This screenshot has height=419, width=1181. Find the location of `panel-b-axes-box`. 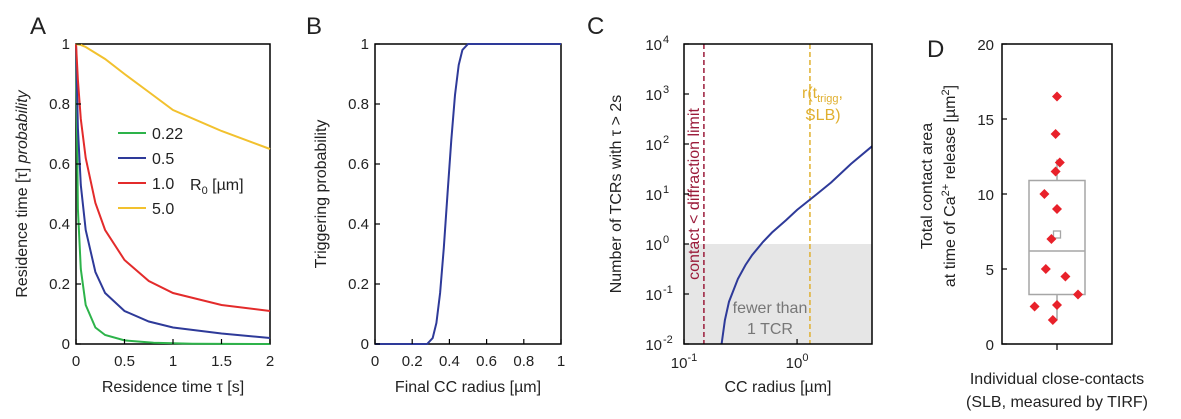

panel-b-axes-box is located at coordinates (468, 194).